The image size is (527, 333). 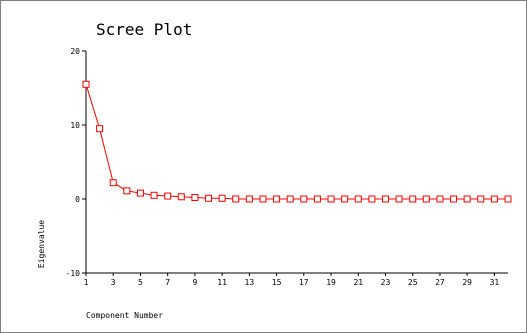 What do you see at coordinates (113, 282) in the screenshot?
I see `x-tick-label: 3` at bounding box center [113, 282].